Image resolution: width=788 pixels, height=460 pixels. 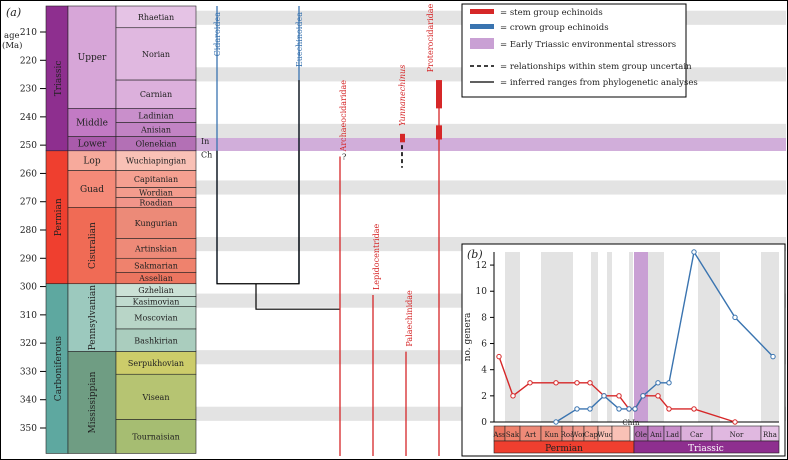 I want to click on proterocidaridae-bar1, so click(x=439, y=94).